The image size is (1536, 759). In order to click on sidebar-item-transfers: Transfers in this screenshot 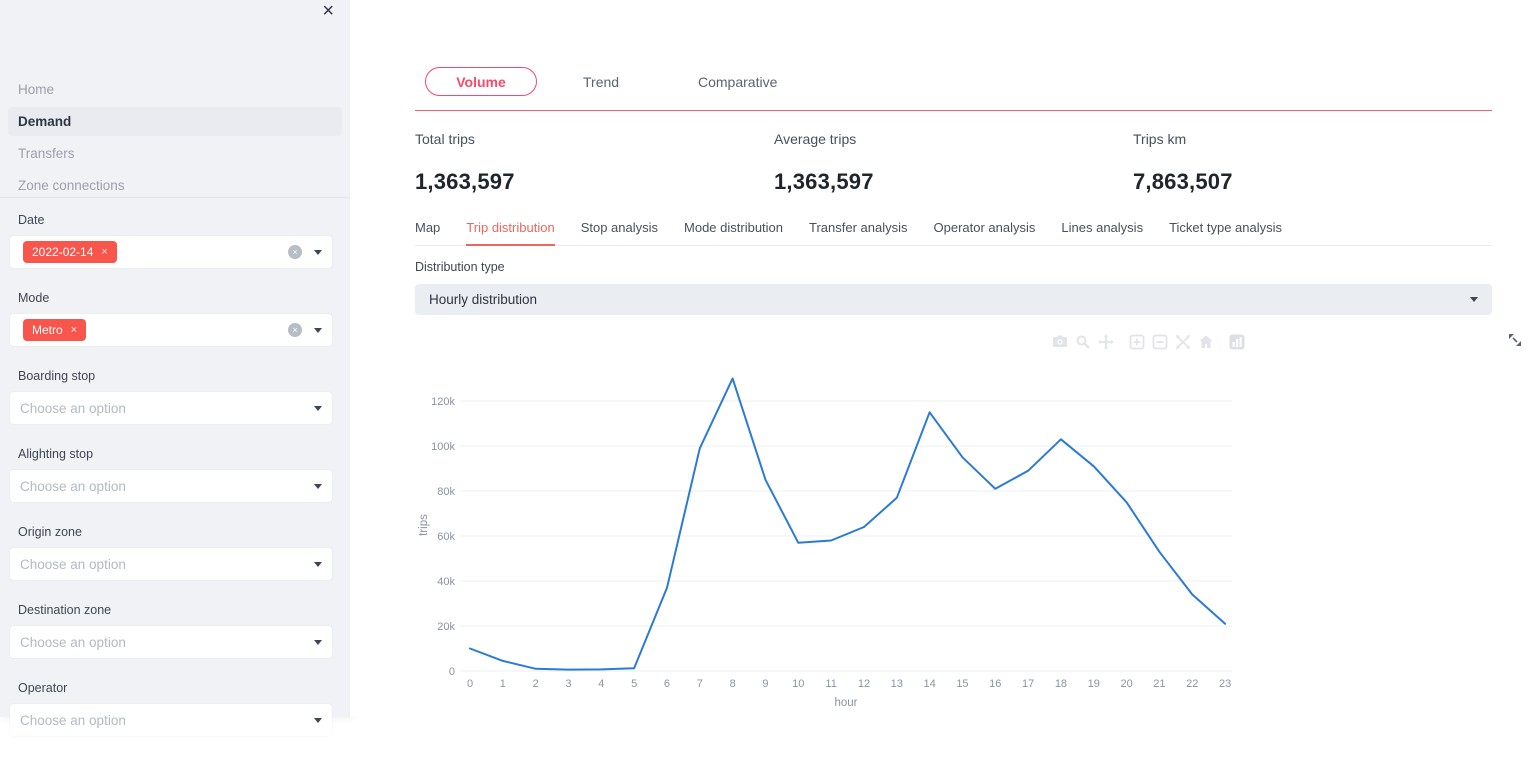, I will do `click(46, 153)`.